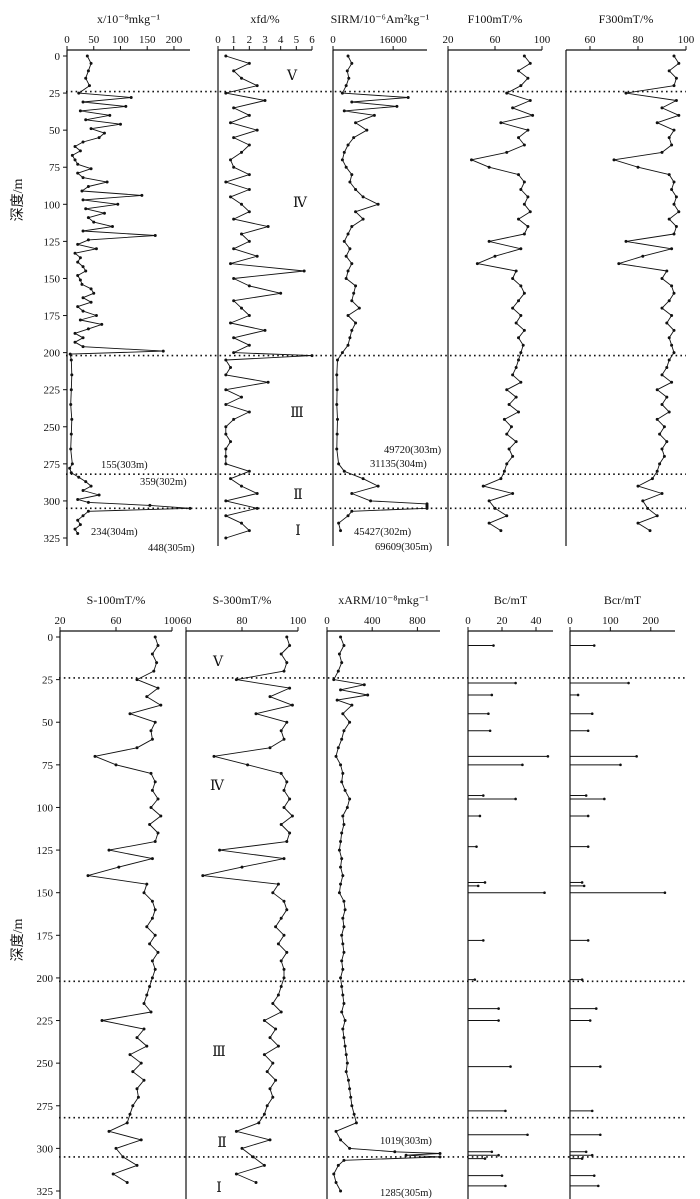 Image resolution: width=700 pixels, height=1199 pixels. Describe the element at coordinates (333, 40) in the screenshot. I see `x-tick-label: 0` at that location.